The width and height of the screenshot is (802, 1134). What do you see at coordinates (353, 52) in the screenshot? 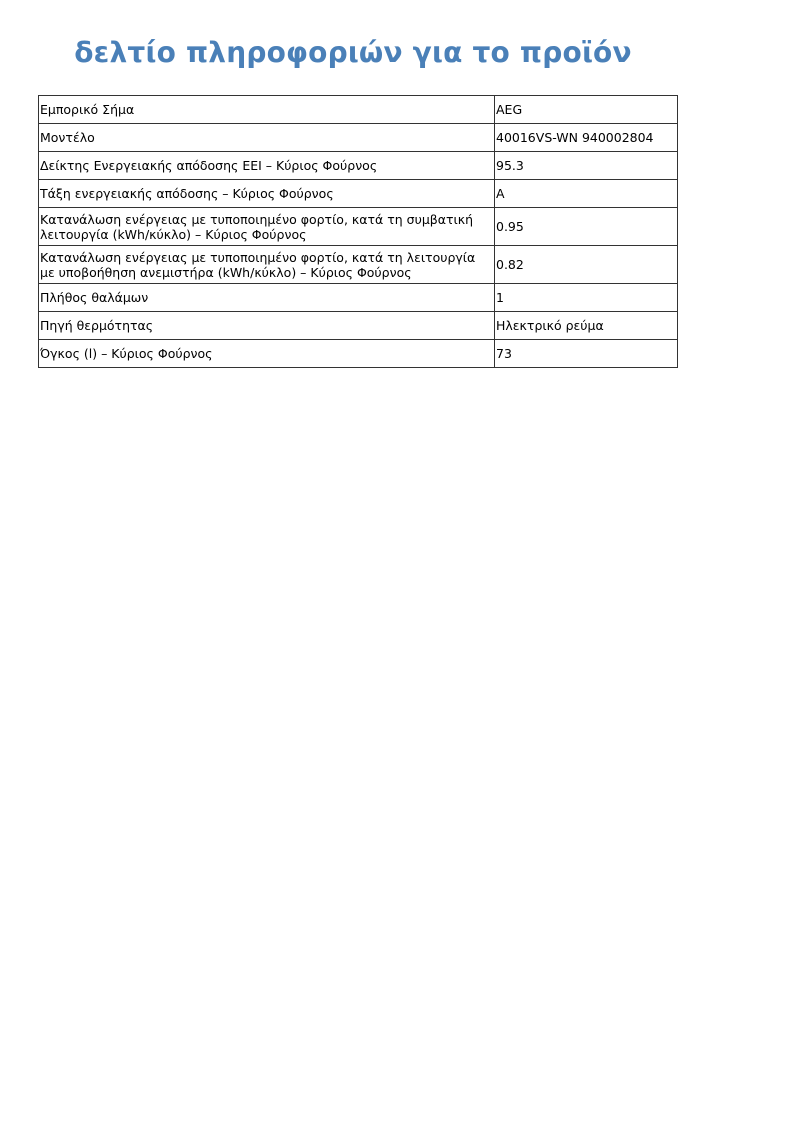
I see `page-title: δελτίο πληροφοριών για το προϊόν` at bounding box center [353, 52].